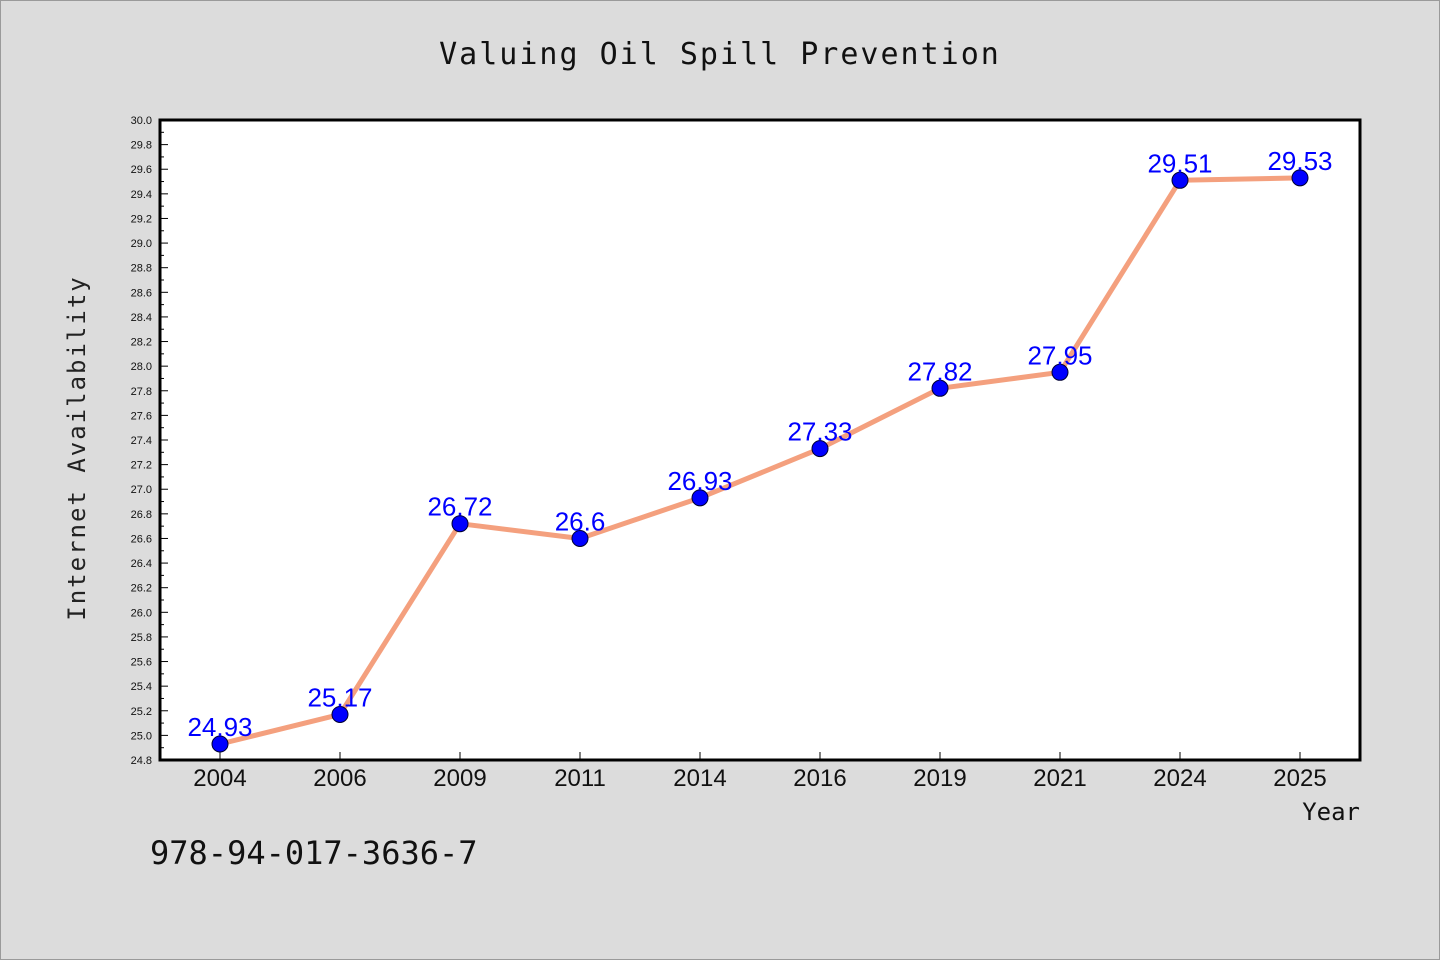 Image resolution: width=1440 pixels, height=960 pixels. Describe the element at coordinates (699, 481) in the screenshot. I see `data-label: 26.93` at that location.